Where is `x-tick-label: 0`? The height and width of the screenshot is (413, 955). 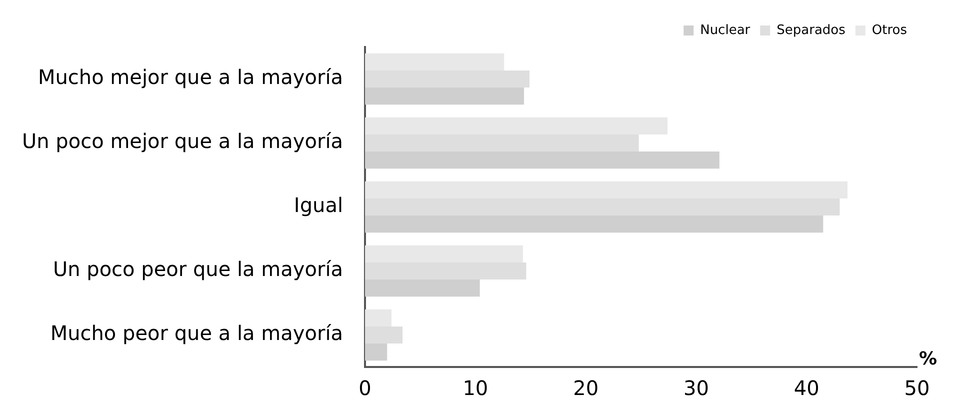 x-tick-label: 0 is located at coordinates (365, 388).